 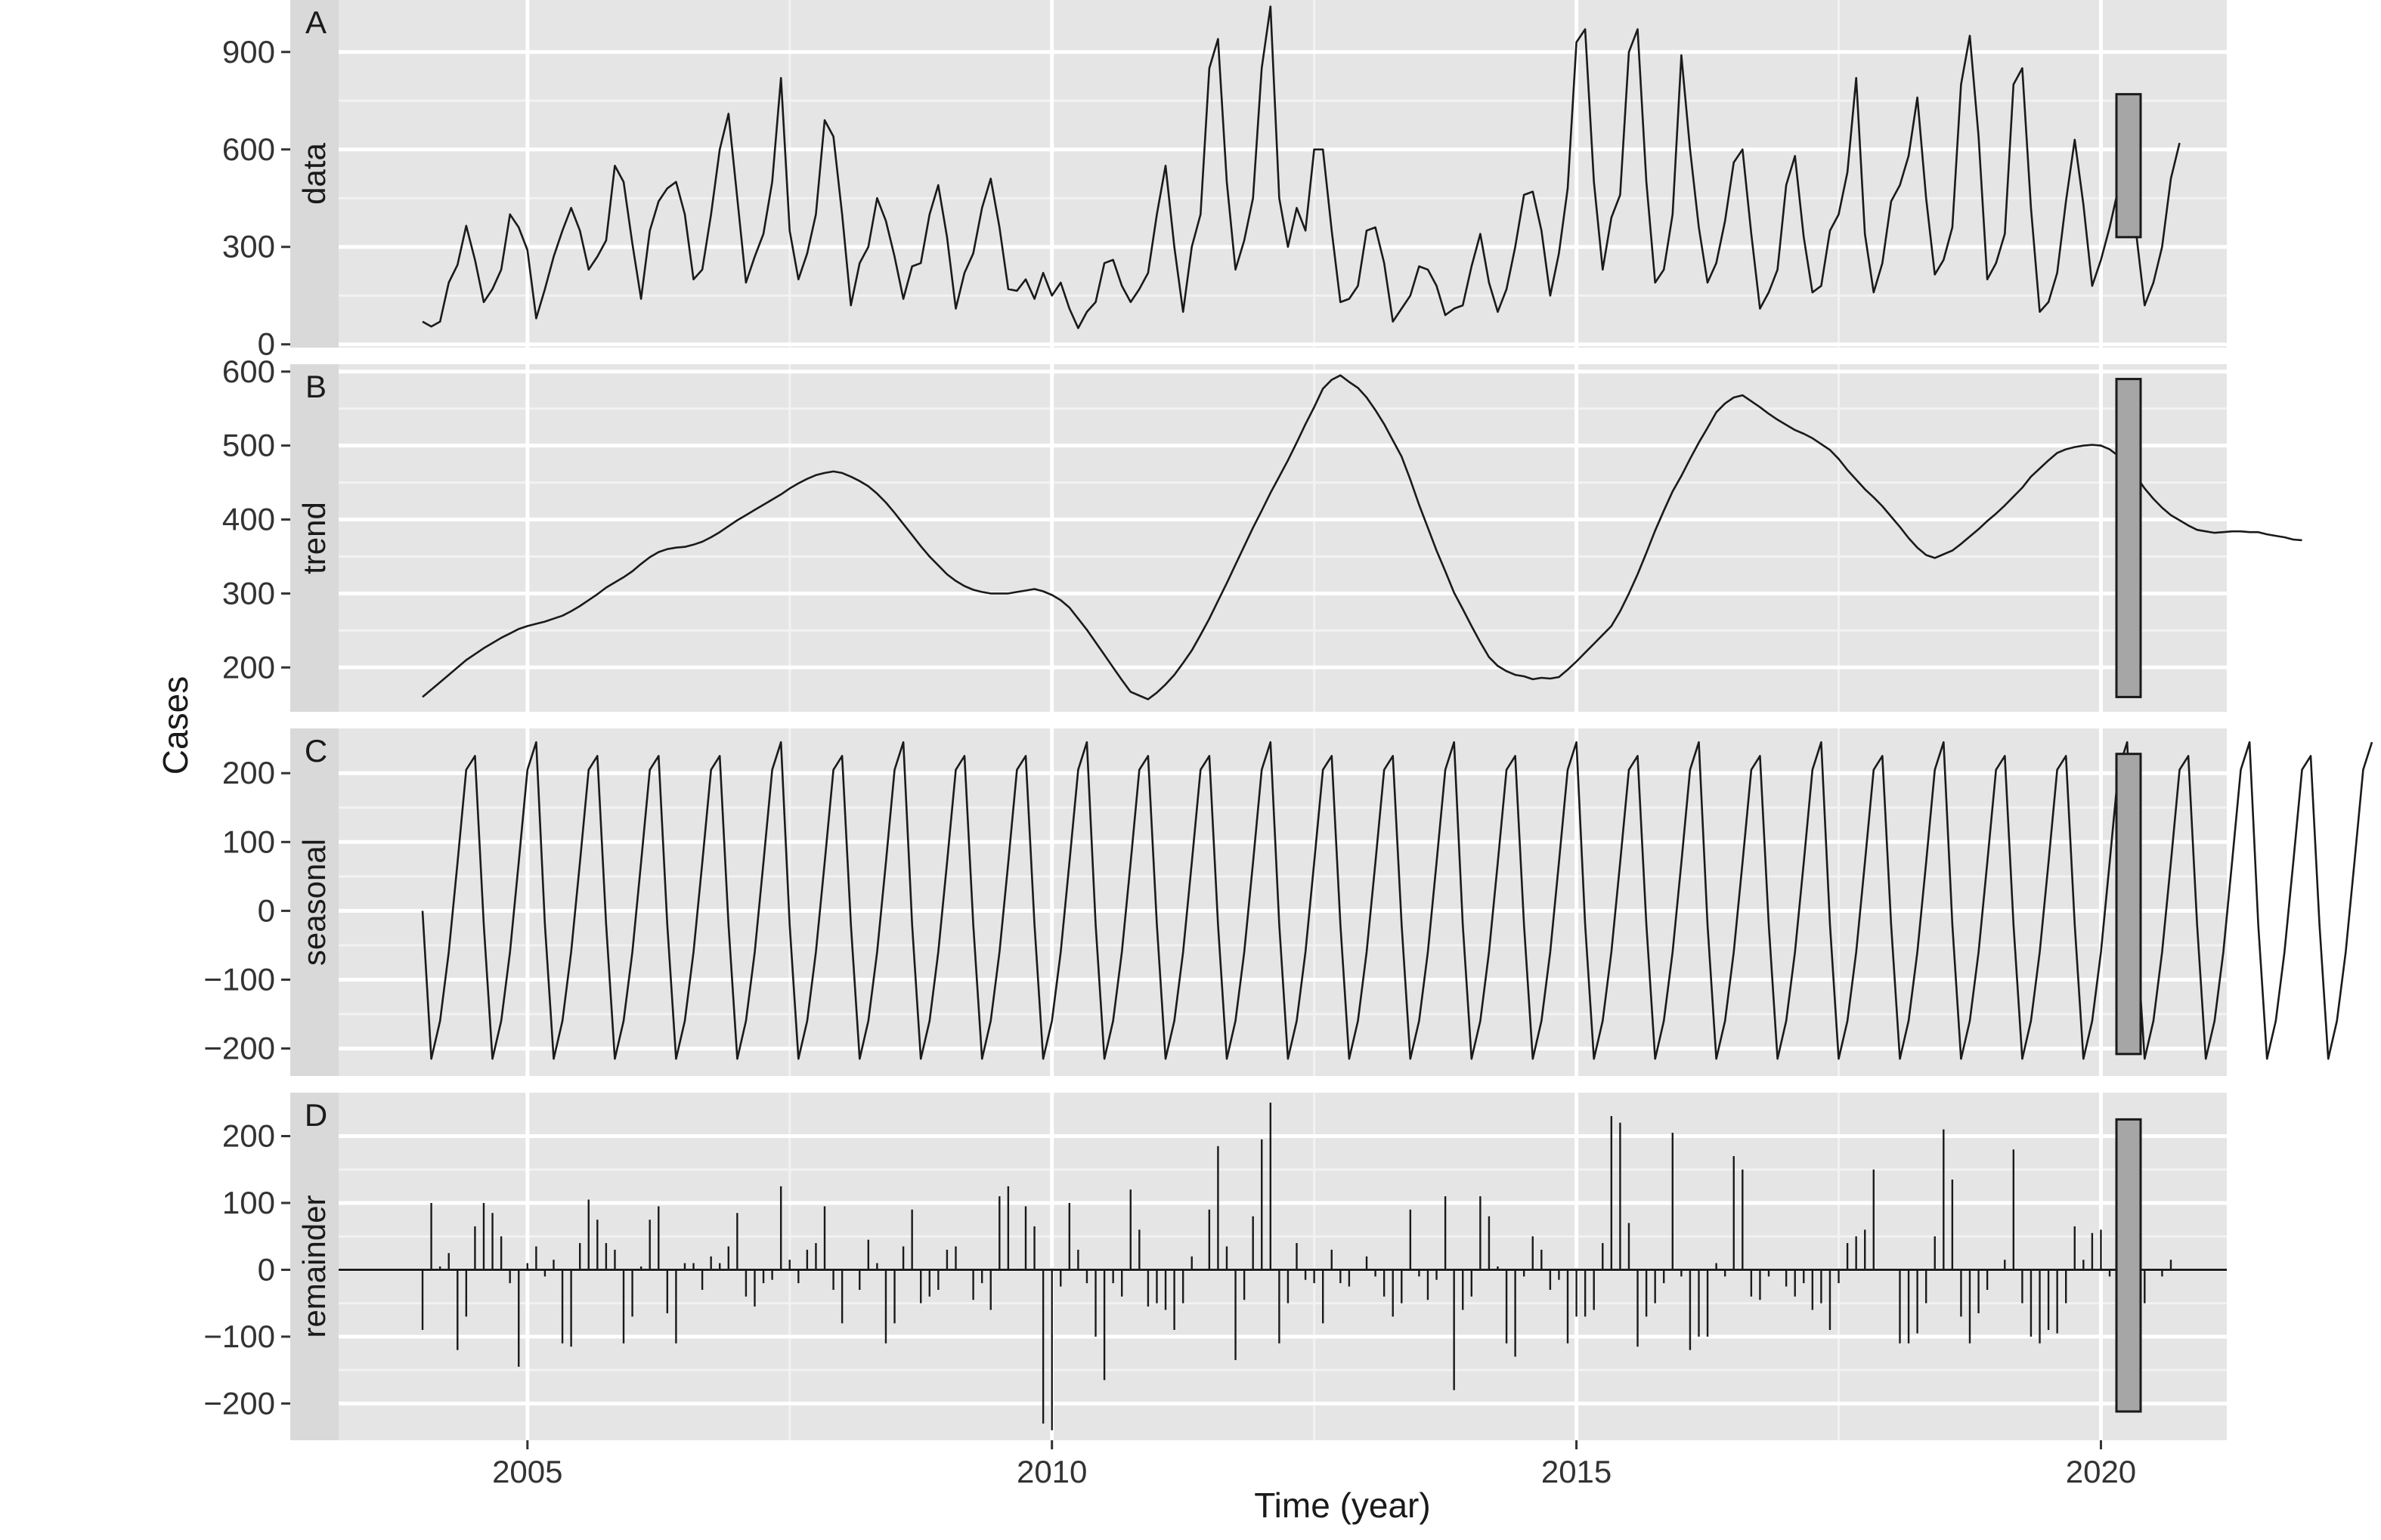 I want to click on x-tick-label: 2005, so click(x=527, y=1471).